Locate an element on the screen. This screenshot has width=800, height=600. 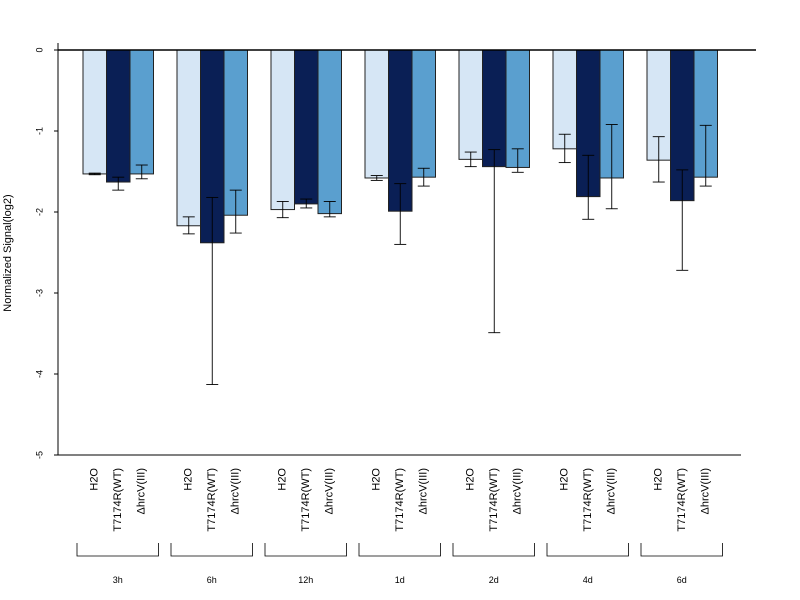
y-tick-label: -1 is located at coordinates (39, 131).